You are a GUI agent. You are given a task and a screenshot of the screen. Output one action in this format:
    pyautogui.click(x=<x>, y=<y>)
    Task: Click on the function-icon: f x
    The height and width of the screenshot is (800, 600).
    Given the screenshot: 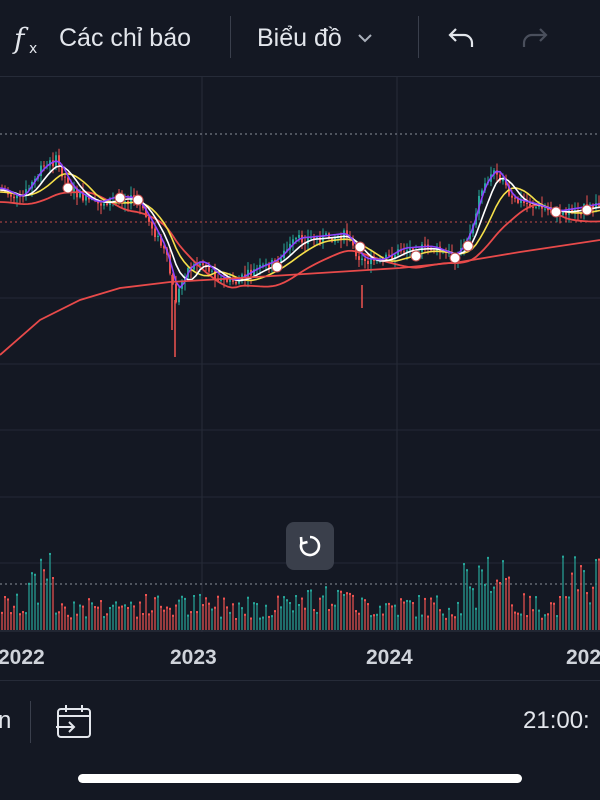 What is the action you would take?
    pyautogui.click(x=28, y=38)
    